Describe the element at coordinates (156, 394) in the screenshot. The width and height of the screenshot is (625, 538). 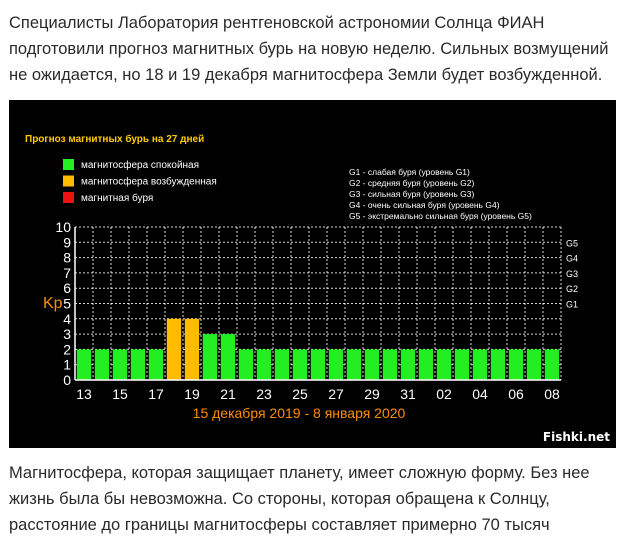
I see `x-tick-label: 17` at that location.